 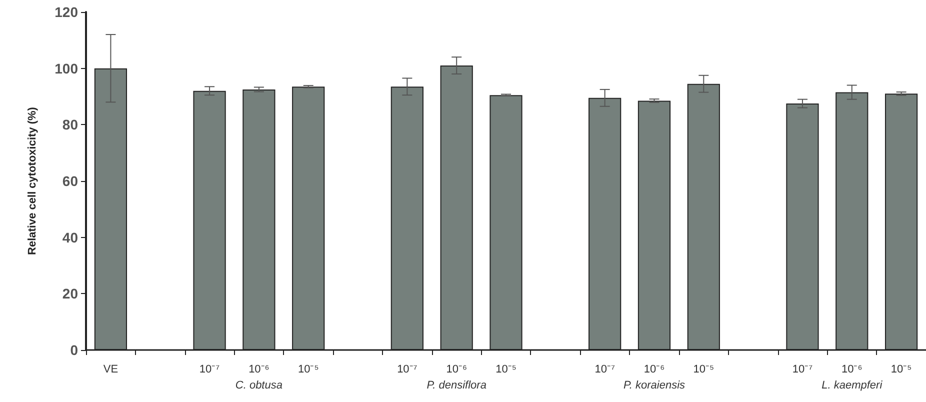 What do you see at coordinates (70, 294) in the screenshot?
I see `y-tick-label: 20` at bounding box center [70, 294].